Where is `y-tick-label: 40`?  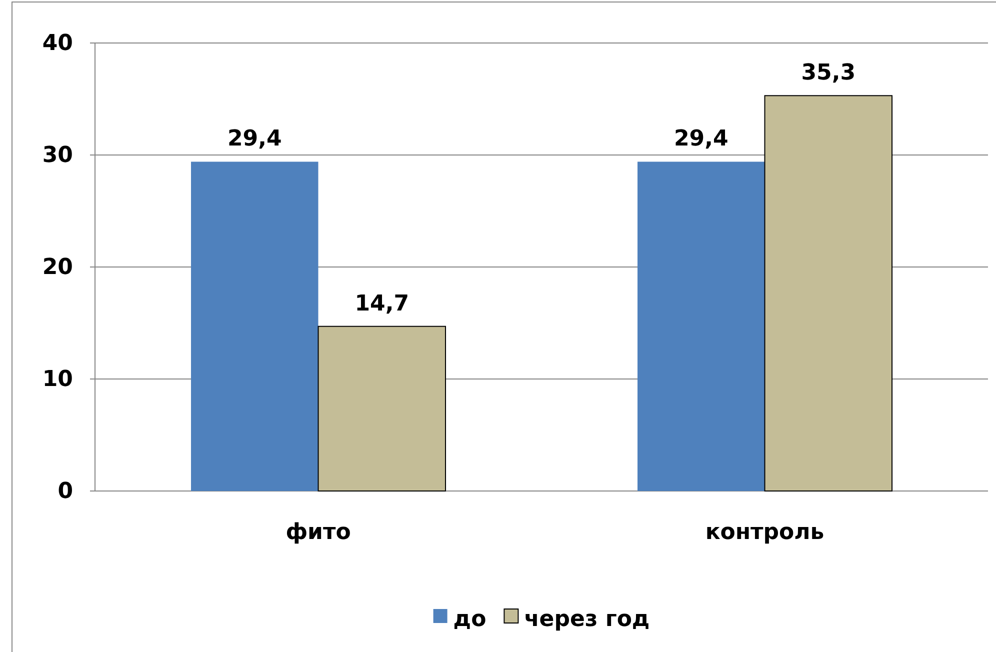
y-tick-label: 40 is located at coordinates (57, 43).